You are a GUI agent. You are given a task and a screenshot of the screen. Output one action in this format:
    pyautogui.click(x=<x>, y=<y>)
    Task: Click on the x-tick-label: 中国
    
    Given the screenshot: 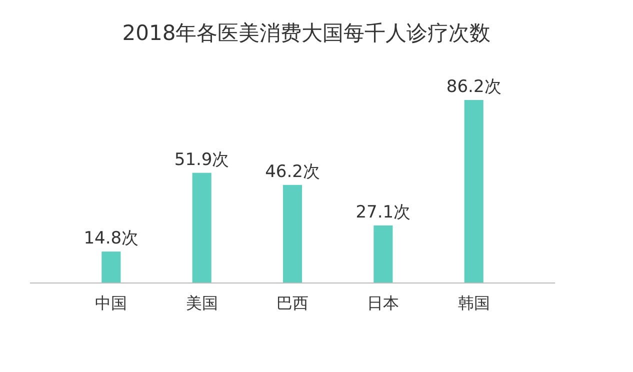 What is the action you would take?
    pyautogui.click(x=111, y=302)
    